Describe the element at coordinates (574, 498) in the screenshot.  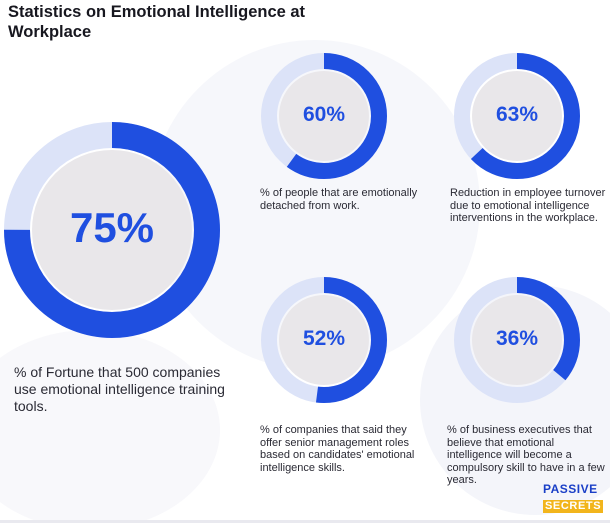
I see `passive-secrets-logo: PASSIVE SECRETS` at that location.